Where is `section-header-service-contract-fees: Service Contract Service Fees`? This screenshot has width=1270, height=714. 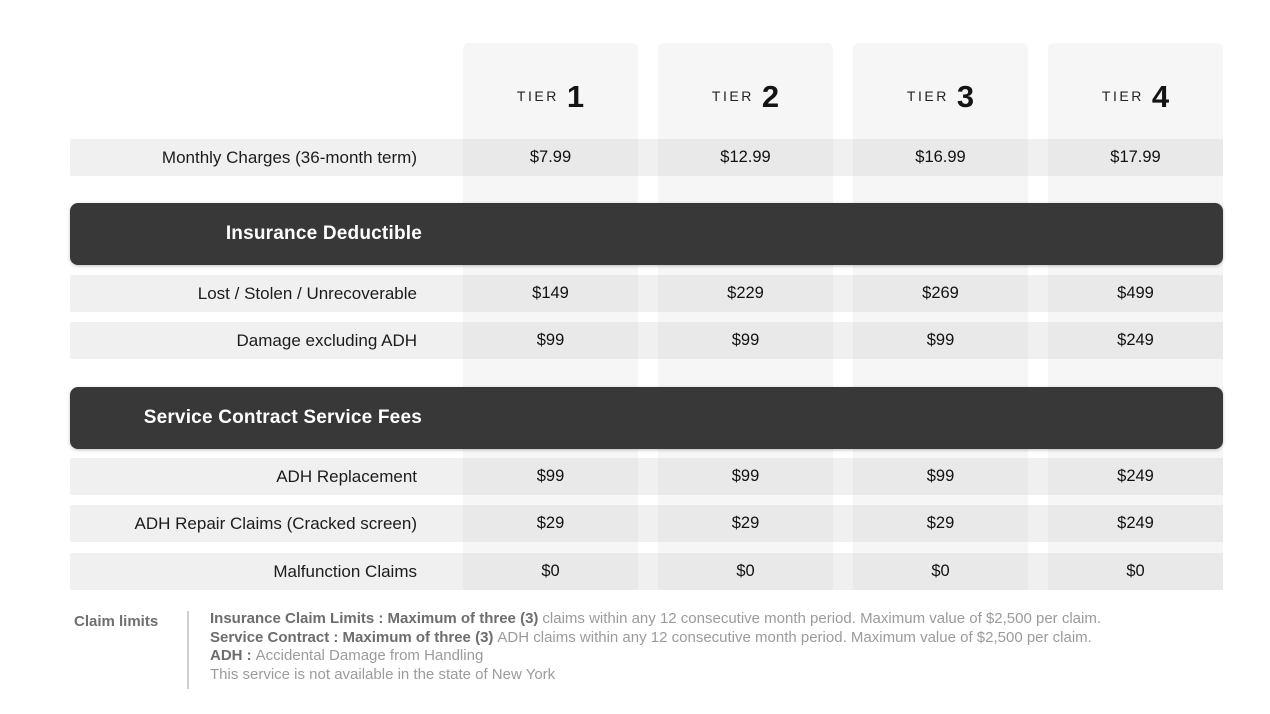 section-header-service-contract-fees: Service Contract Service Fees is located at coordinates (646, 418).